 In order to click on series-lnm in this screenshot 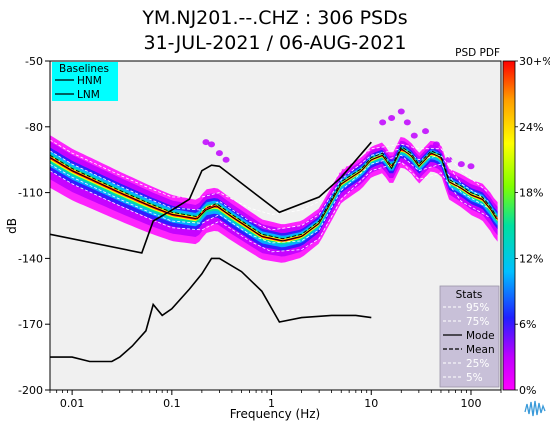, I will do `click(211, 310)`.